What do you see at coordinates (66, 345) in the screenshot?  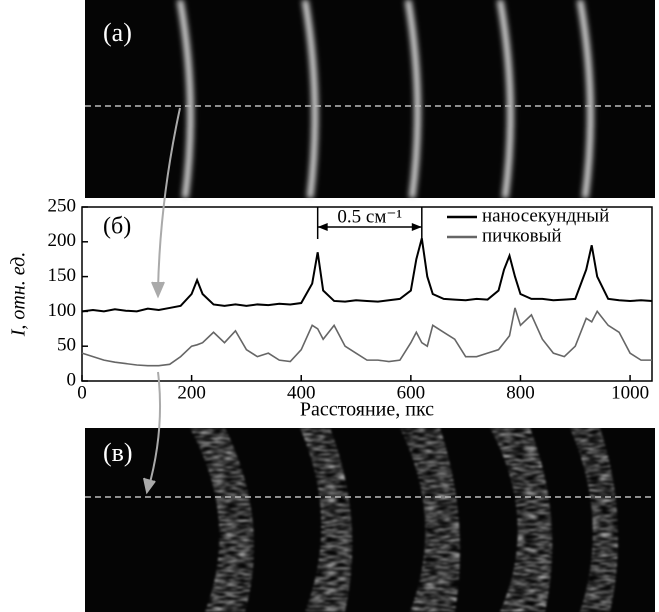 I see `y-tick-label: 50` at bounding box center [66, 345].